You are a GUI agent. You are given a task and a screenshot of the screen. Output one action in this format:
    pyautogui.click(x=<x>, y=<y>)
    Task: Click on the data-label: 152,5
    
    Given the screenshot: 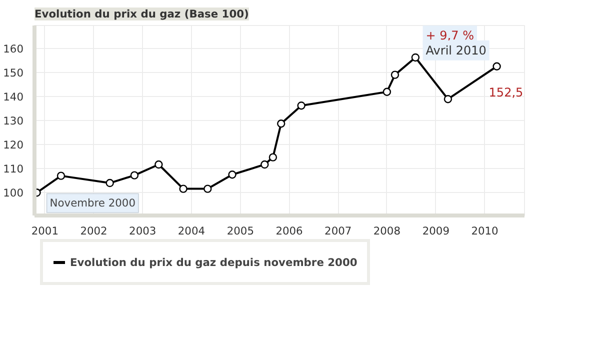 What is the action you would take?
    pyautogui.click(x=506, y=92)
    